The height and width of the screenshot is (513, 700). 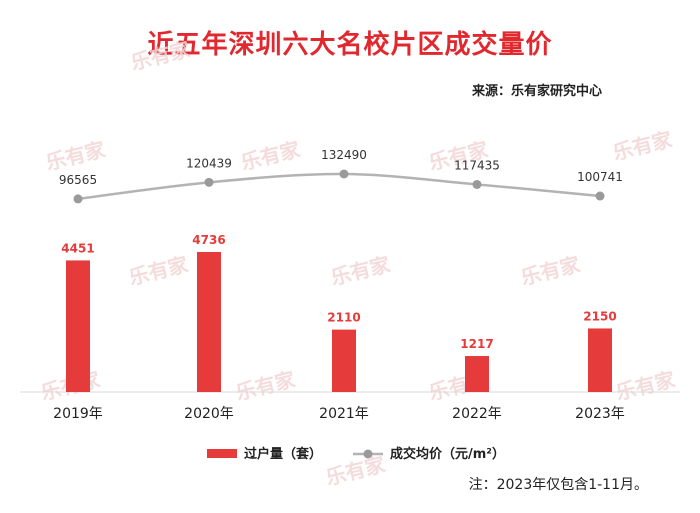 I want to click on bar-2020年, so click(x=209, y=322).